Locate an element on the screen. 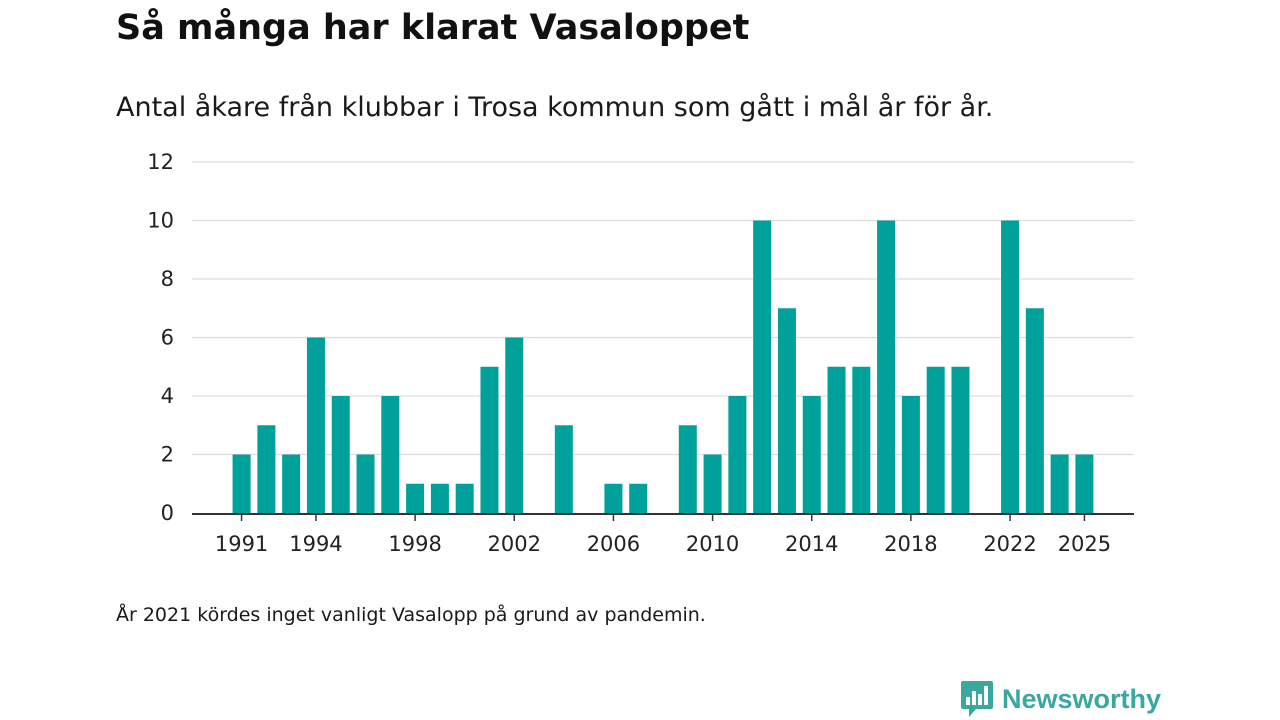 The width and height of the screenshot is (1280, 720). x-tick-label: 2002 is located at coordinates (514, 544).